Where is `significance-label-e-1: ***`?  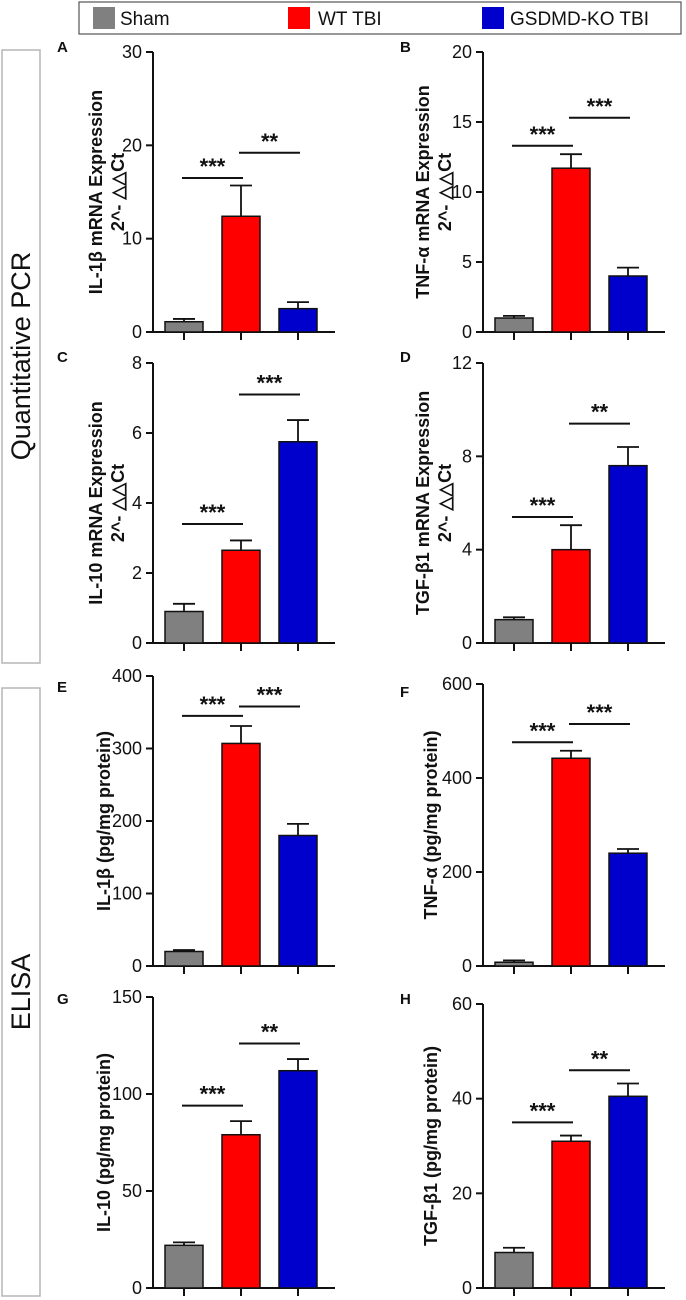 significance-label-e-1: *** is located at coordinates (270, 694).